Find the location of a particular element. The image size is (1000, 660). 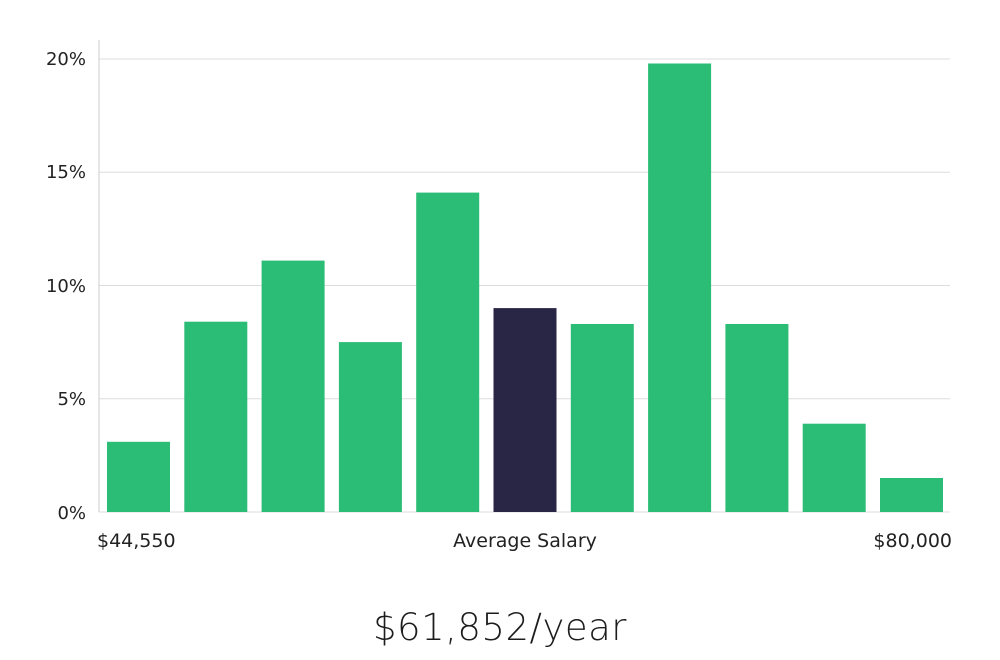

x-label-min: $44,550 is located at coordinates (136, 541).